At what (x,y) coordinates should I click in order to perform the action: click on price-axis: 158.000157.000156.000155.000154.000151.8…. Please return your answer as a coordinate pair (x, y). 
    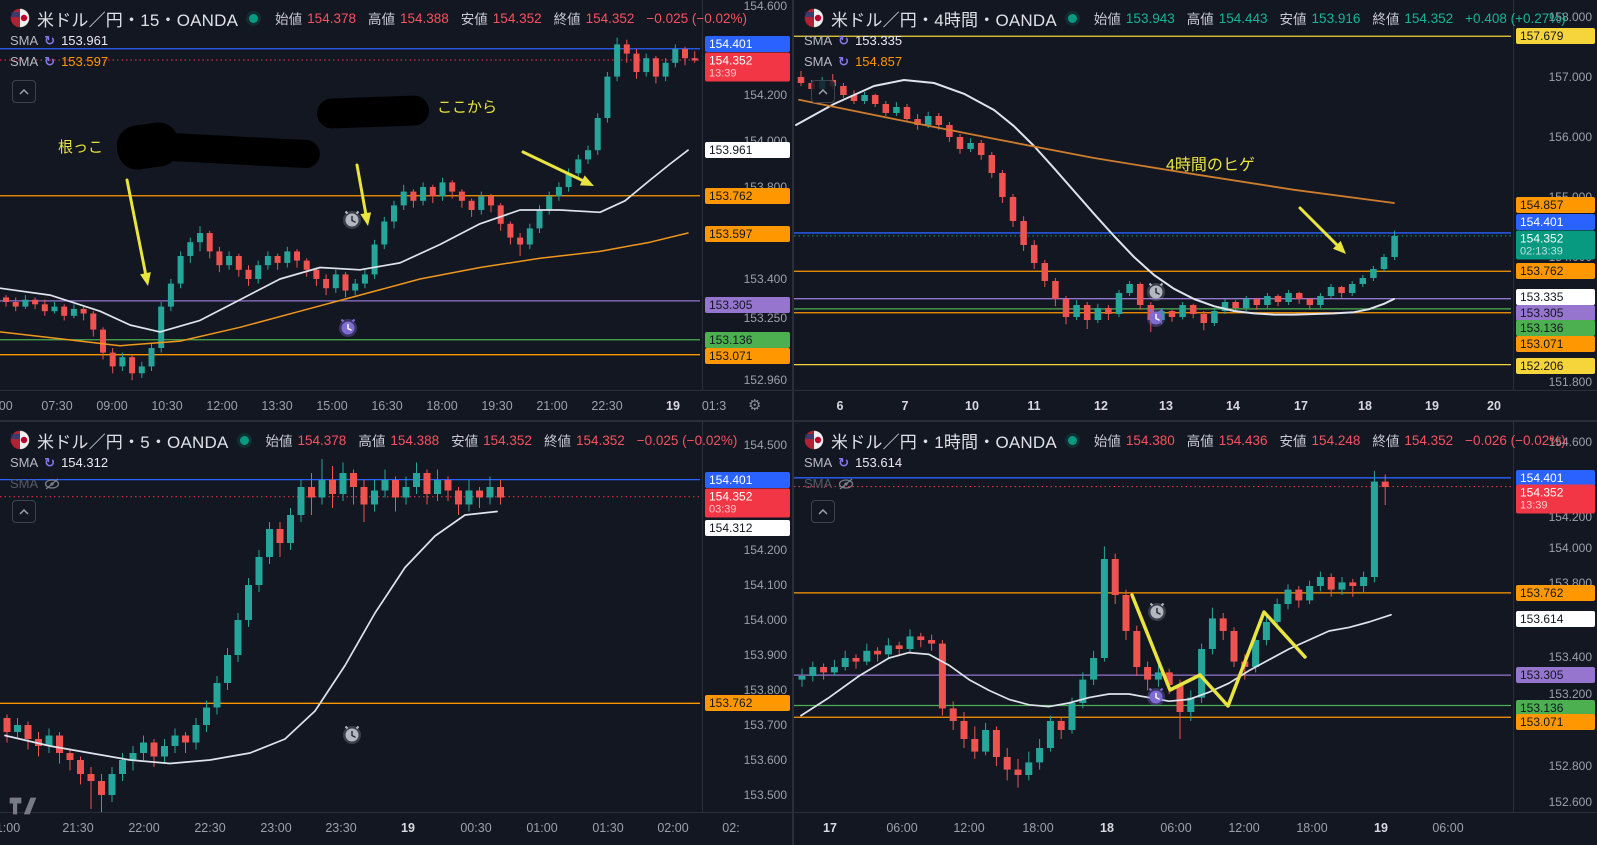
    Looking at the image, I should click on (1555, 195).